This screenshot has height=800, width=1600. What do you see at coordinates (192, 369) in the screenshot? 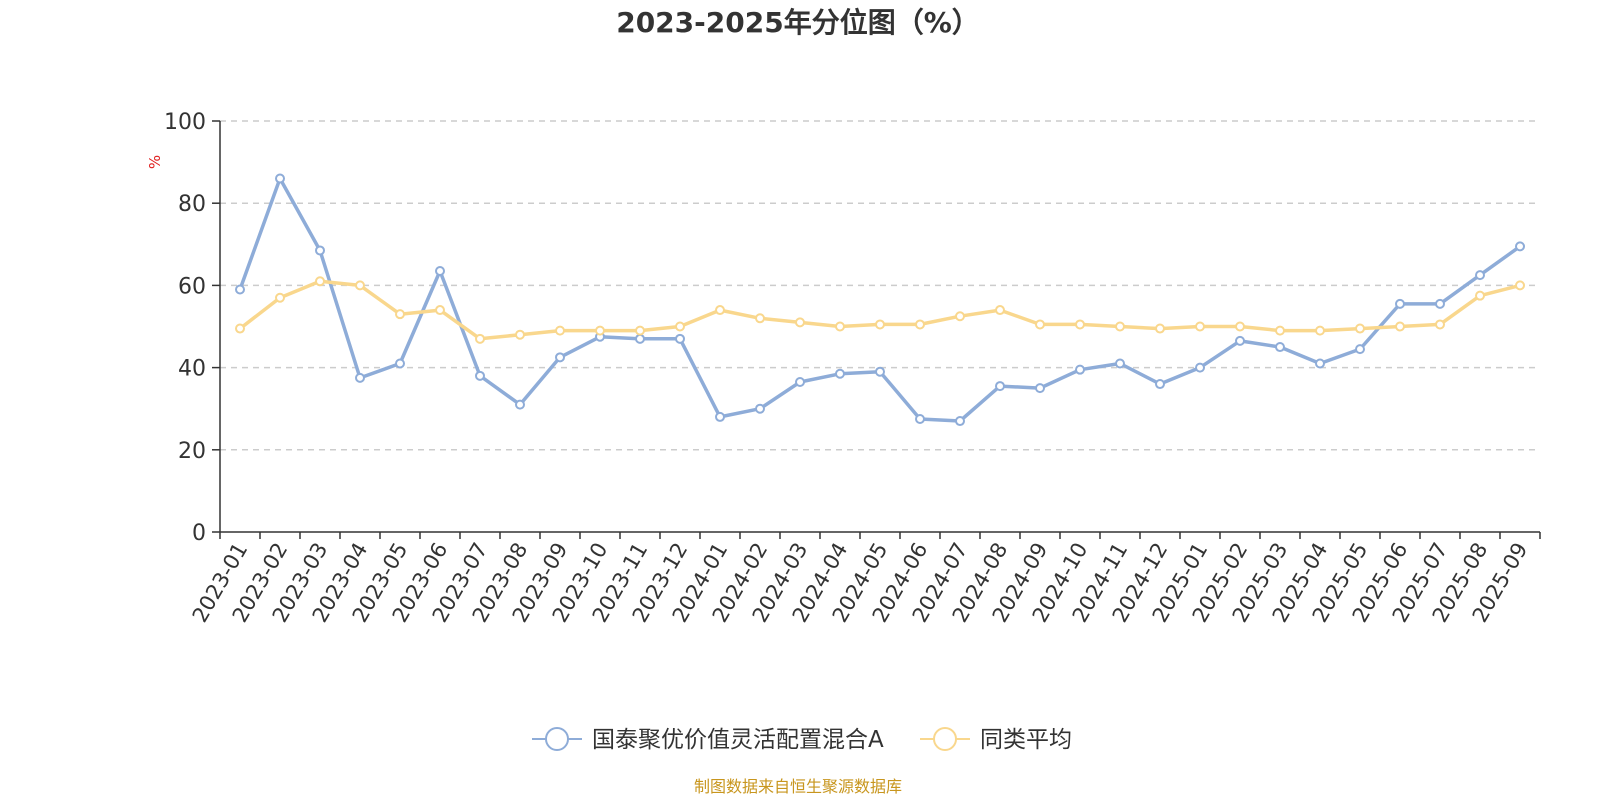
I see `y-tick-label: 40` at bounding box center [192, 369].